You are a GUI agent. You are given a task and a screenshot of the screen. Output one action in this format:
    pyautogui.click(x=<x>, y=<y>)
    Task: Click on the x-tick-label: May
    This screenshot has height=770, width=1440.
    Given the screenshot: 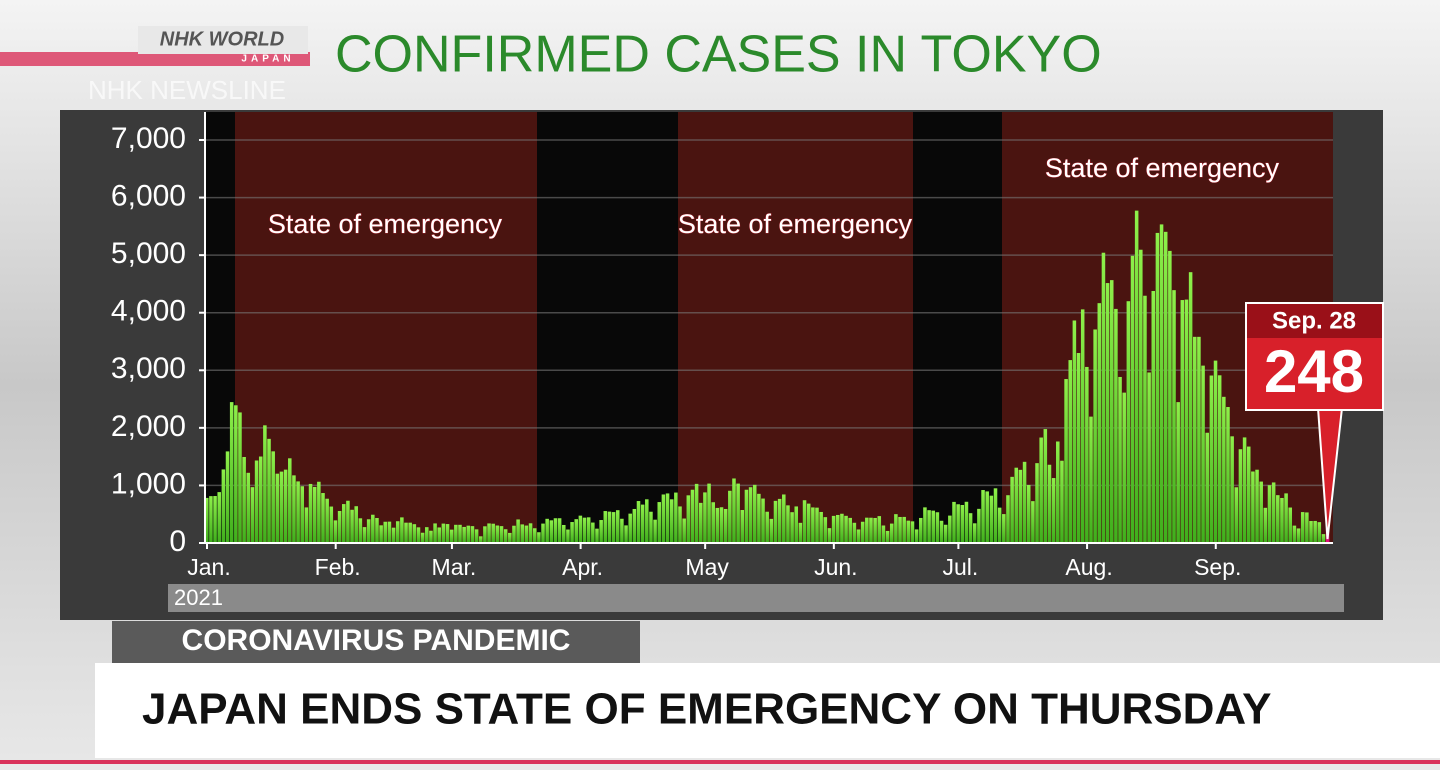 What is the action you would take?
    pyautogui.click(x=707, y=567)
    